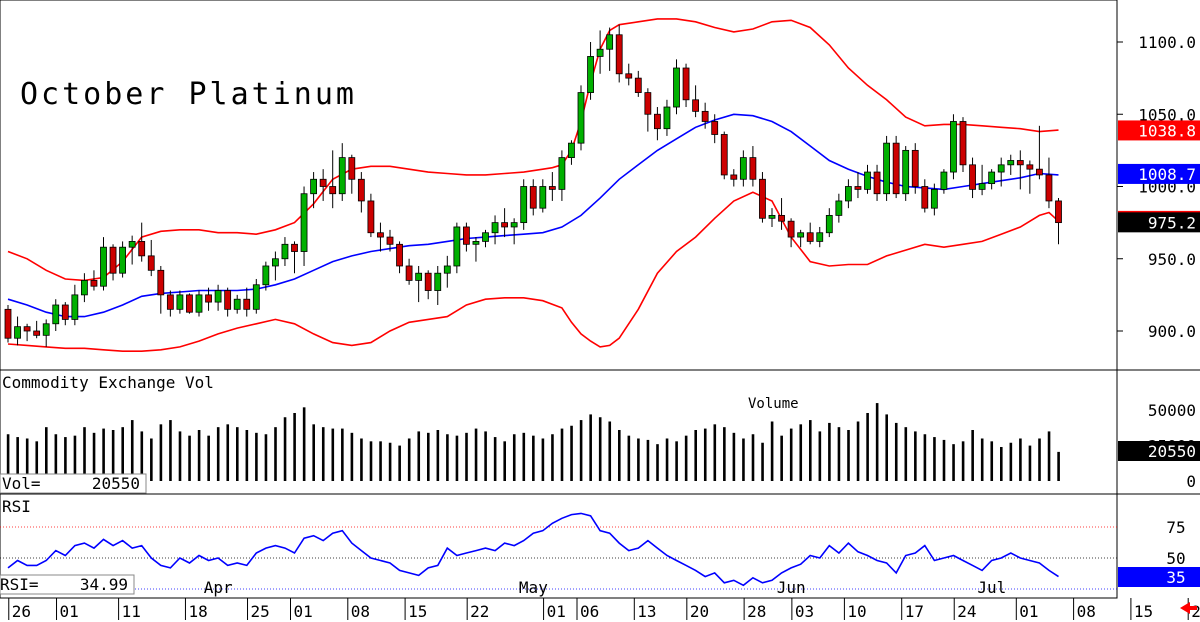  I want to click on day-tick-label: 22, so click(1195, 611).